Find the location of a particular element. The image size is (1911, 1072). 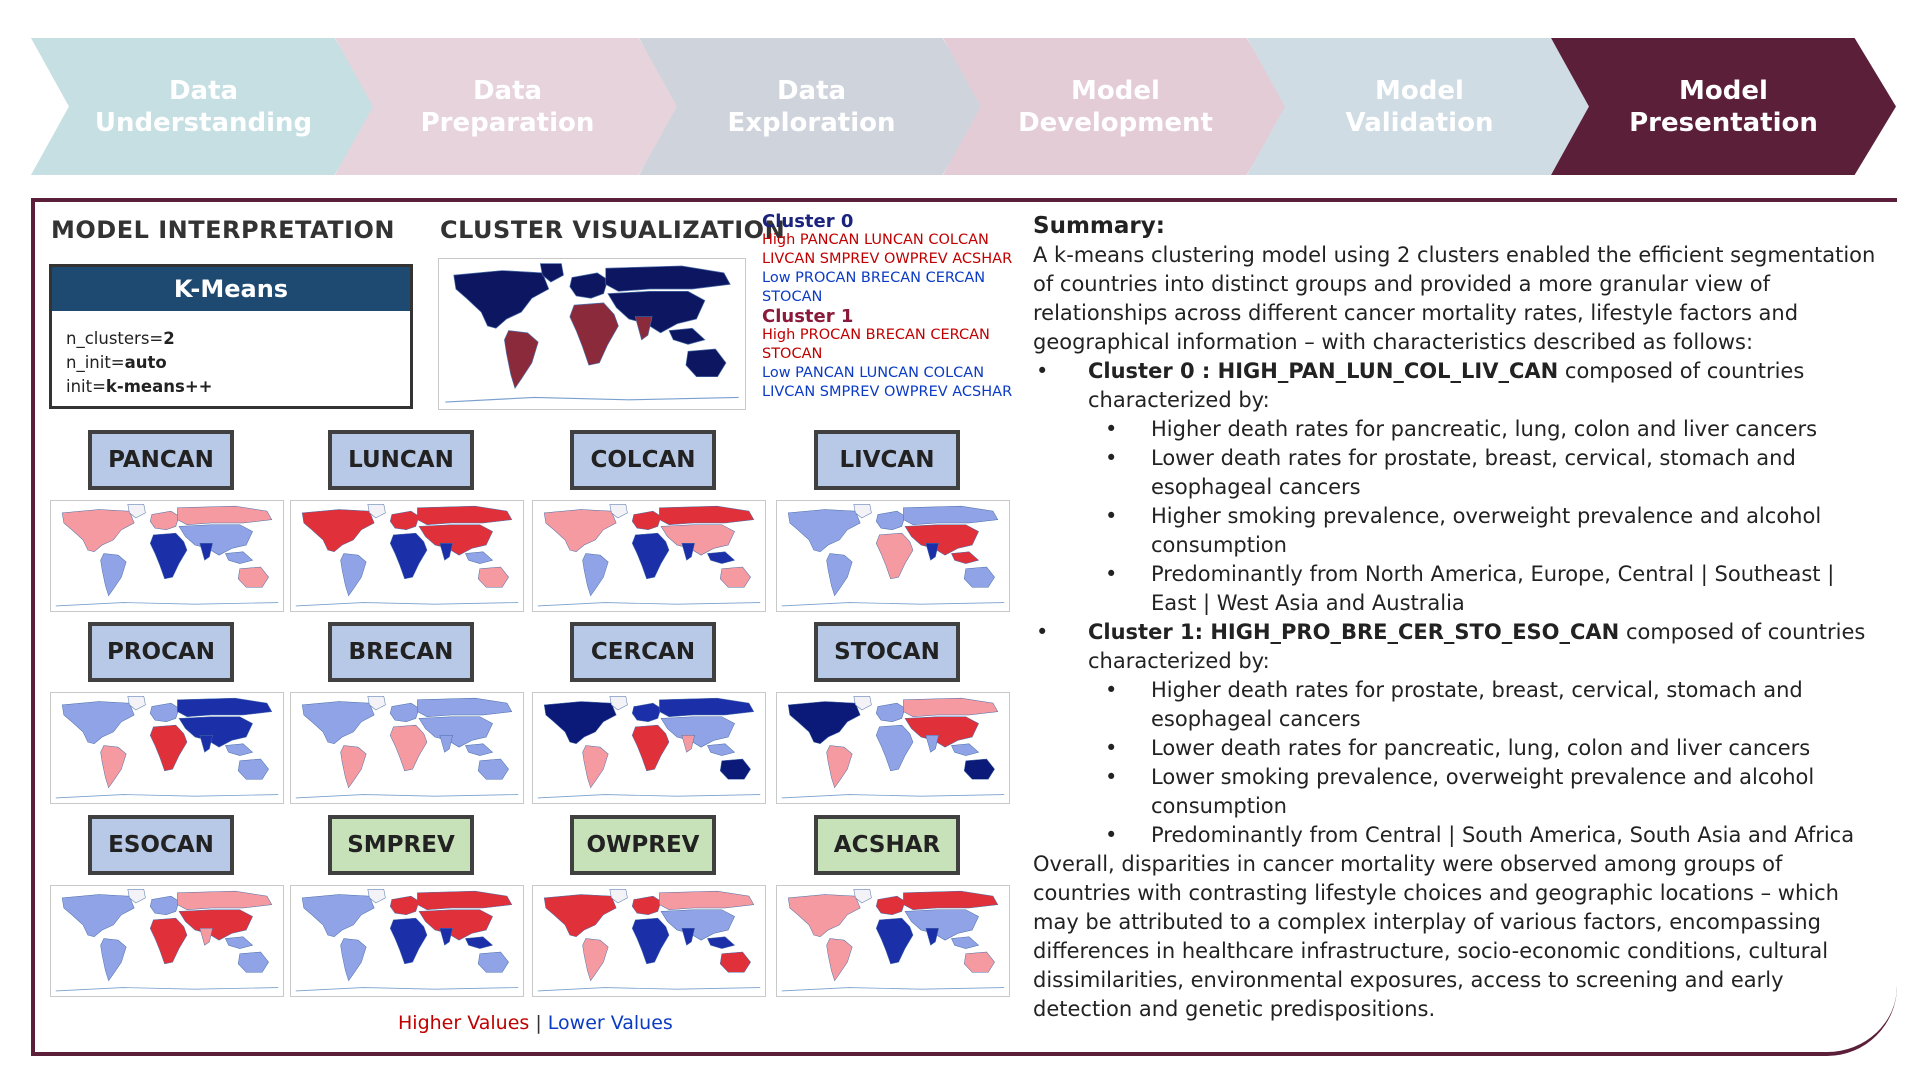

variable-map-pancan is located at coordinates (167, 556).